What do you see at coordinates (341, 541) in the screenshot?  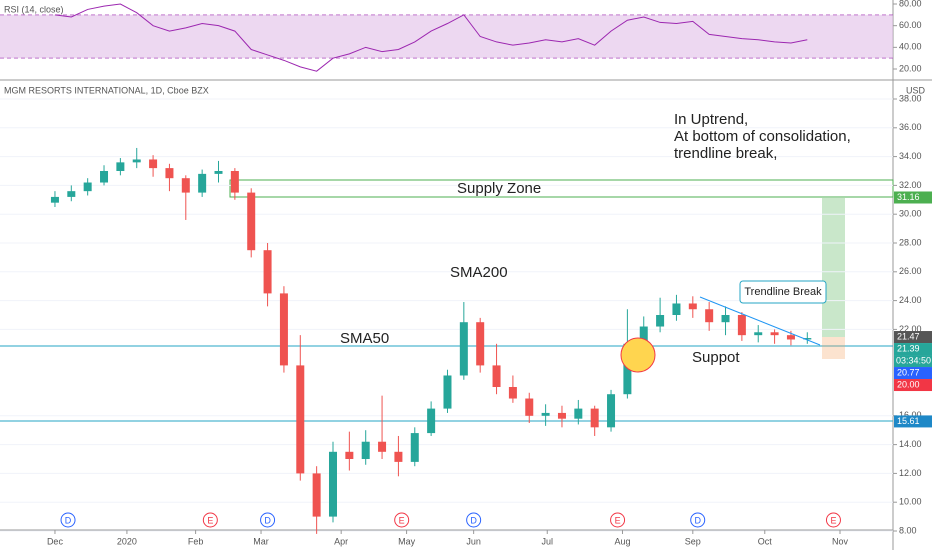 I see `x-tick-label: Apr` at bounding box center [341, 541].